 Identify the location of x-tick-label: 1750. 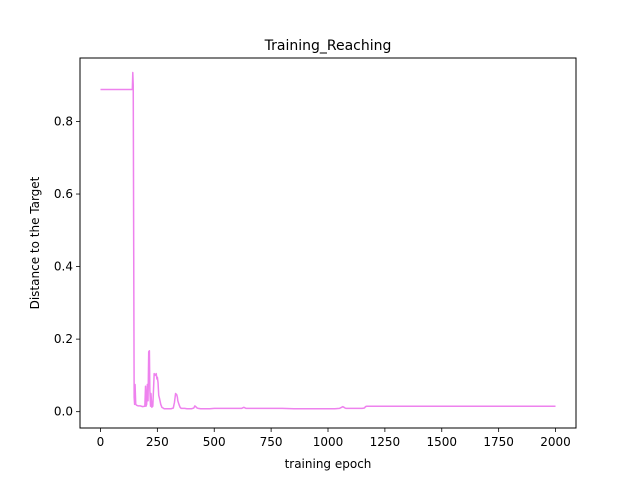
(498, 442).